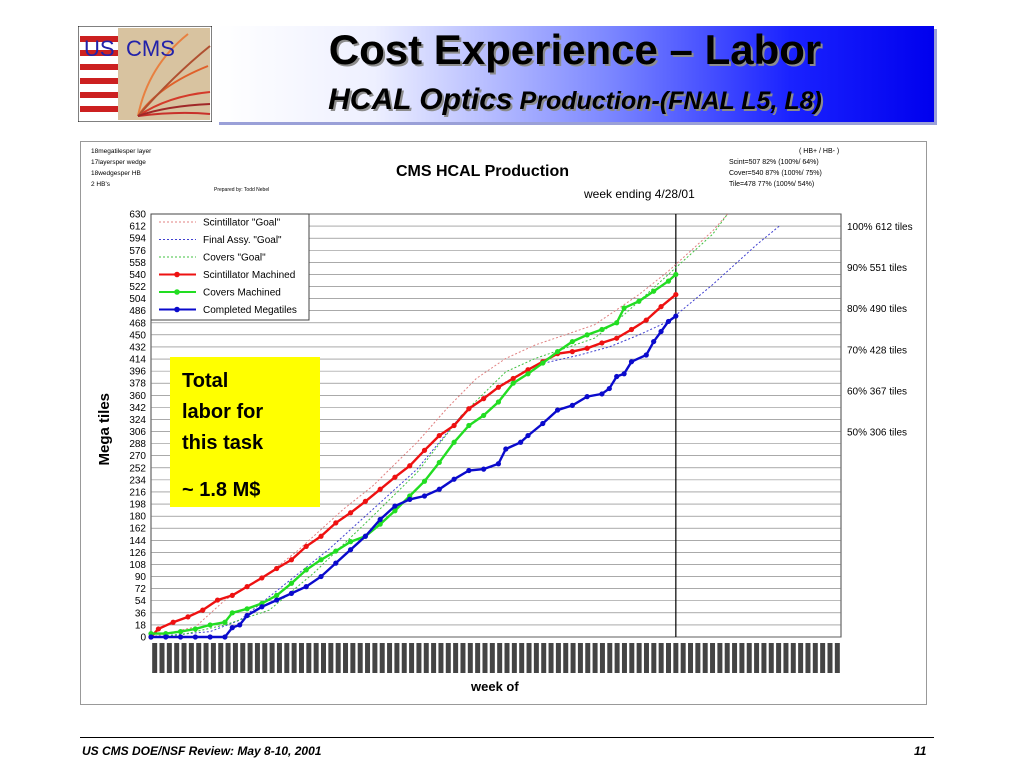 This screenshot has height=768, width=1024. I want to click on callout-box, so click(245, 432).